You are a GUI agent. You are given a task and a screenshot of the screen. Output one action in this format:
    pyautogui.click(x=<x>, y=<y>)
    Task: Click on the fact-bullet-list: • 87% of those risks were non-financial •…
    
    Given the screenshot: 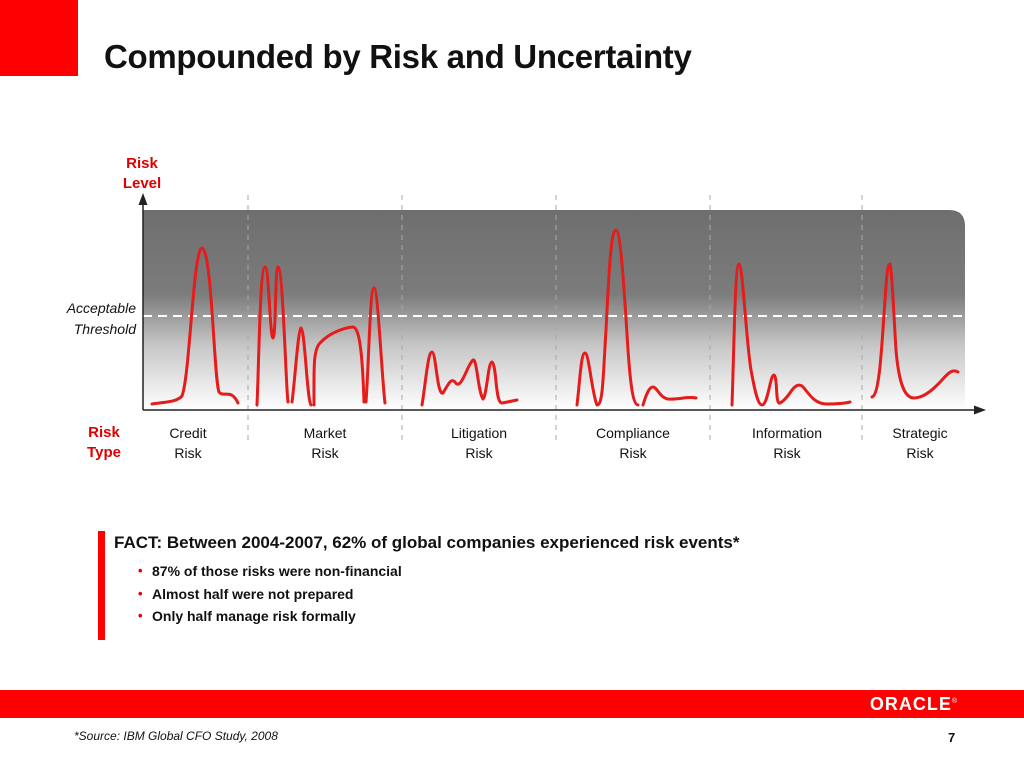 What is the action you would take?
    pyautogui.click(x=270, y=594)
    